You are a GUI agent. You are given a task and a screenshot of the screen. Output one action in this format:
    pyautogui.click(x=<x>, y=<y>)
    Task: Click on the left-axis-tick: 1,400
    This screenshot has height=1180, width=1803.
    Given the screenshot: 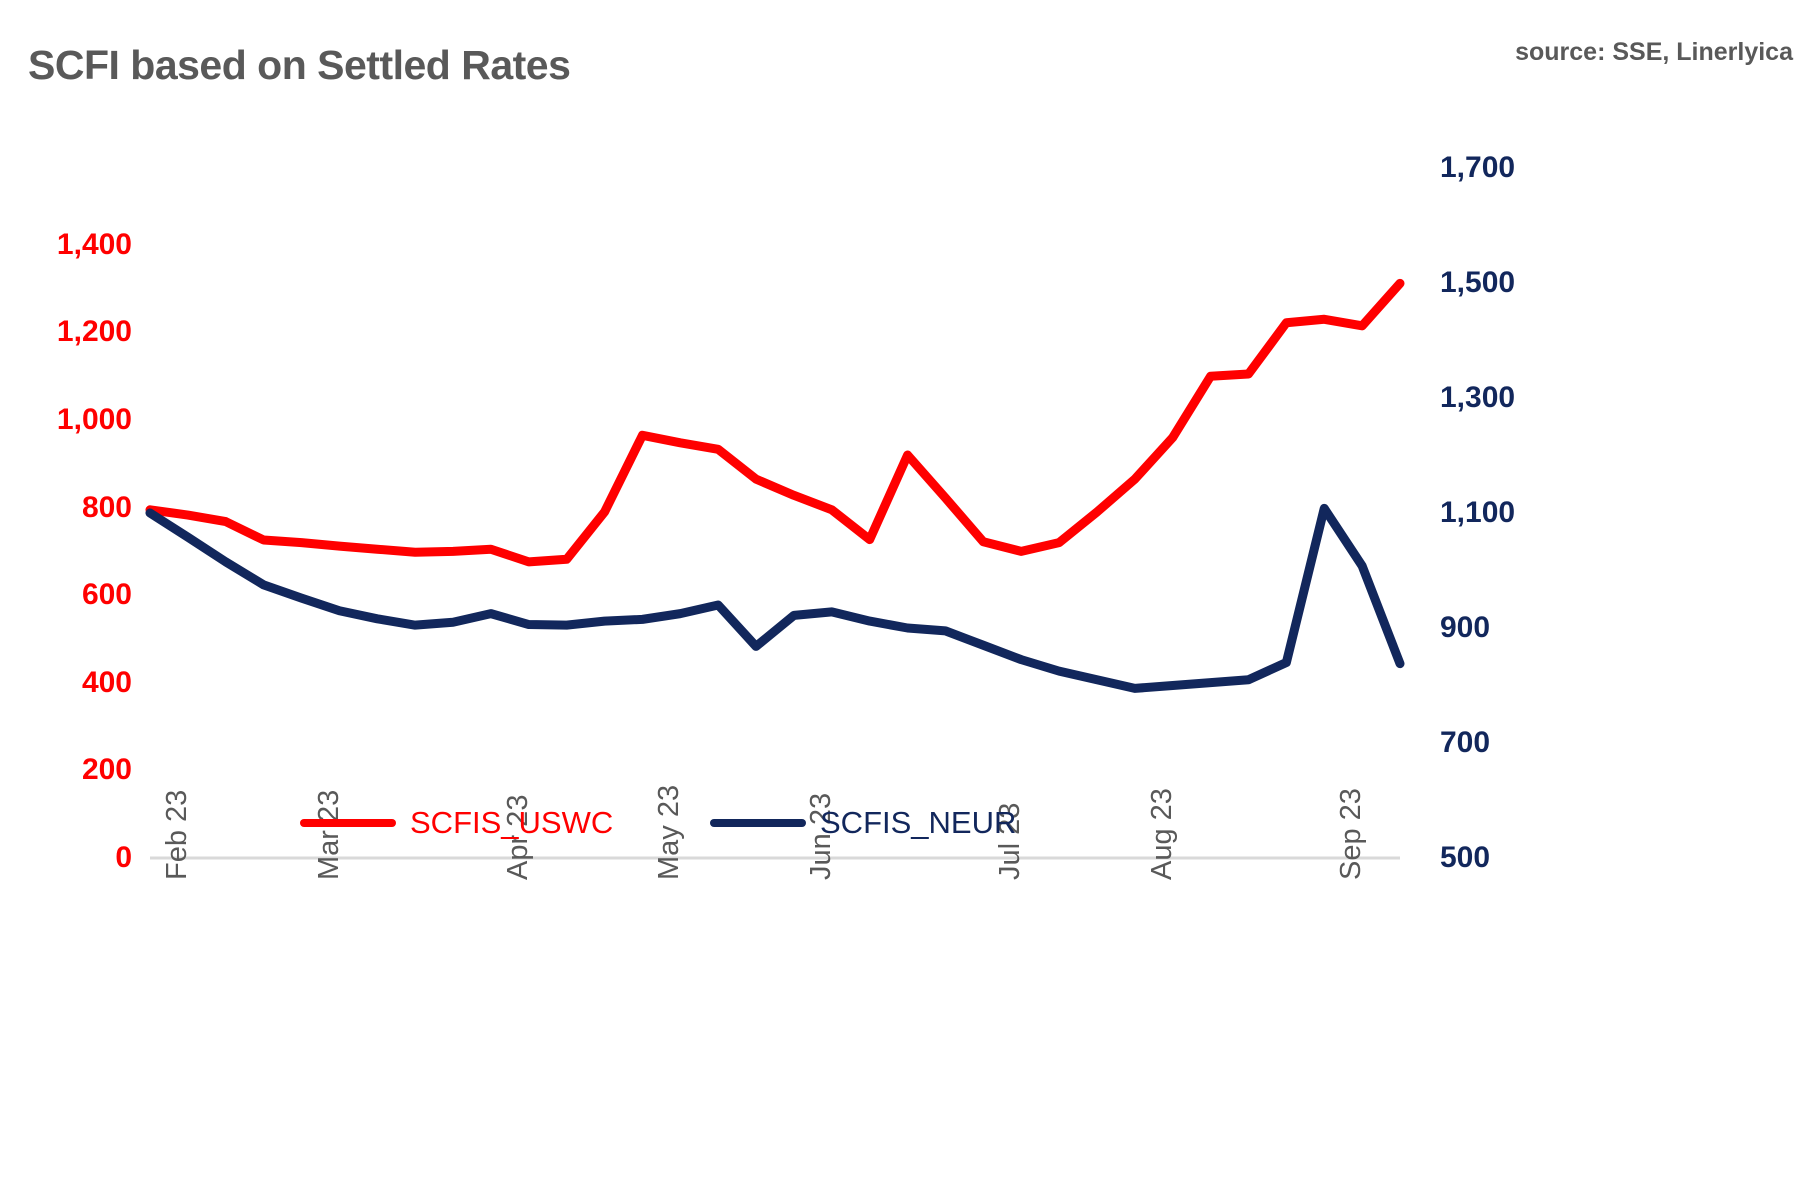 What is the action you would take?
    pyautogui.click(x=94, y=244)
    